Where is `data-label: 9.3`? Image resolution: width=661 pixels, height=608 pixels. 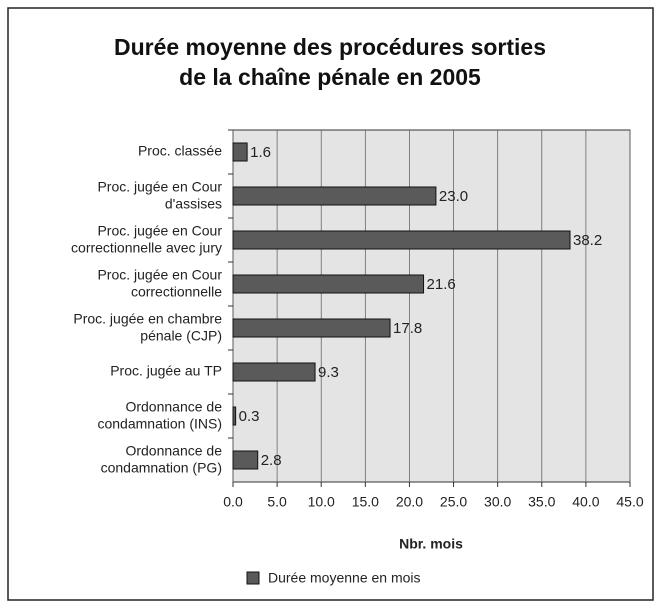
data-label: 9.3 is located at coordinates (328, 372).